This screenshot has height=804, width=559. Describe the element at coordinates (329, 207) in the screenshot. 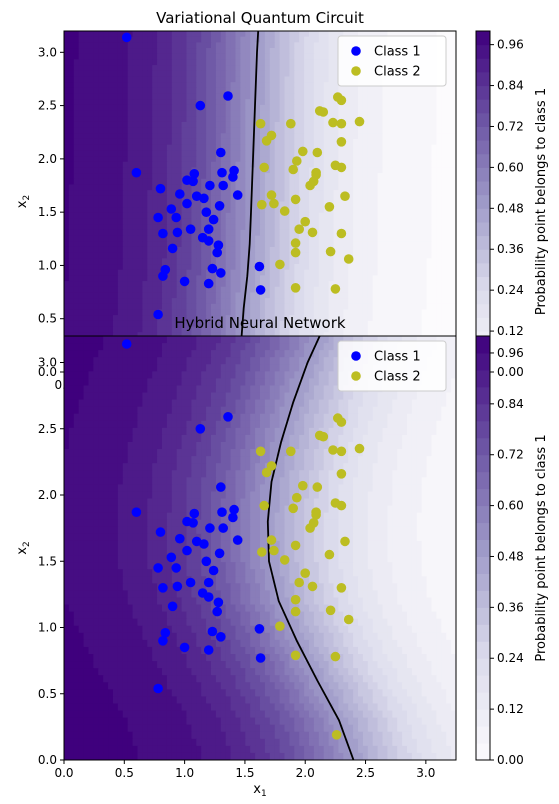

I see `data-point` at that location.